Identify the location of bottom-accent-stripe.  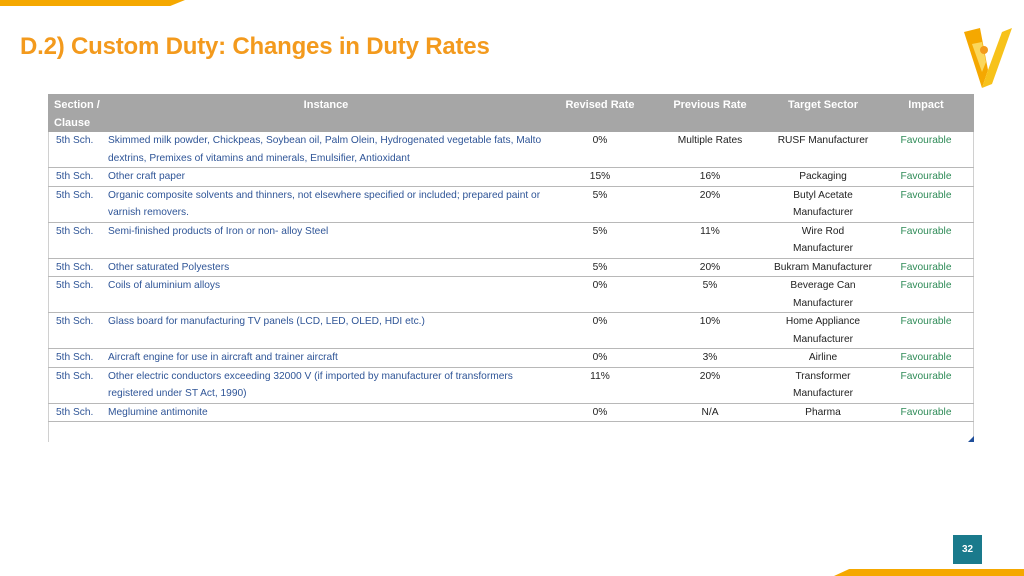
(929, 572).